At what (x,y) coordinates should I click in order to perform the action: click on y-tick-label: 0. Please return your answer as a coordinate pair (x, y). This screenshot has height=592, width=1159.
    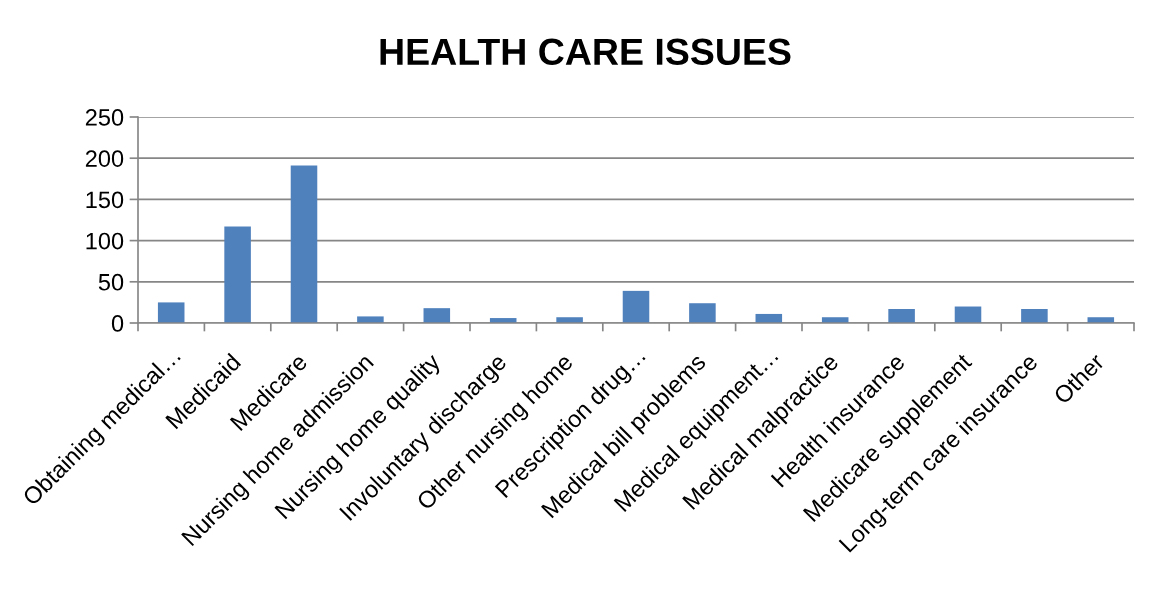
    Looking at the image, I should click on (117, 323).